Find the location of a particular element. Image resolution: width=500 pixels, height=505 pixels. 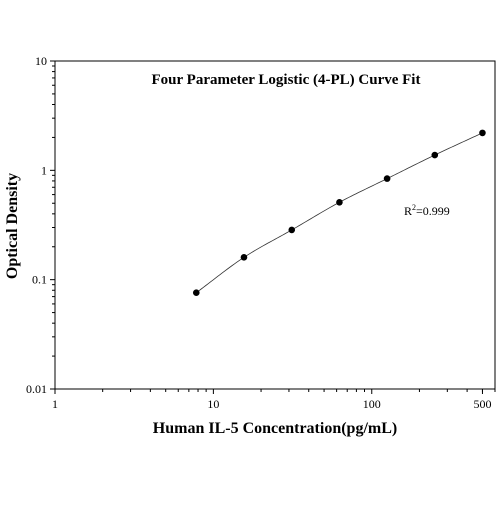

r-squared-base: R is located at coordinates (408, 211).